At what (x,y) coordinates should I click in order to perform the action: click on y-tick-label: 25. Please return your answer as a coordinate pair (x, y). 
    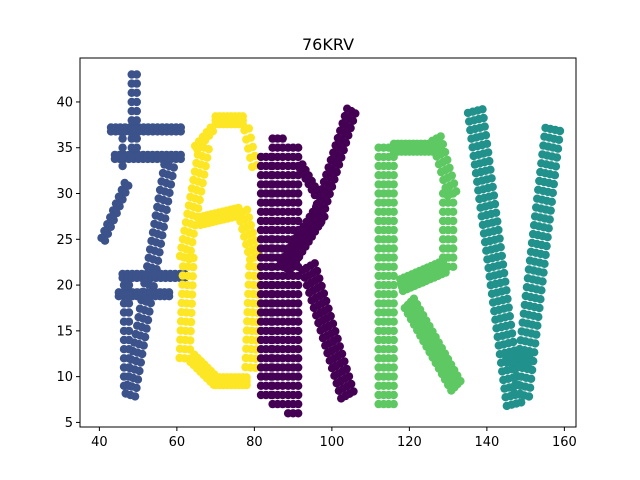
    Looking at the image, I should click on (64, 240).